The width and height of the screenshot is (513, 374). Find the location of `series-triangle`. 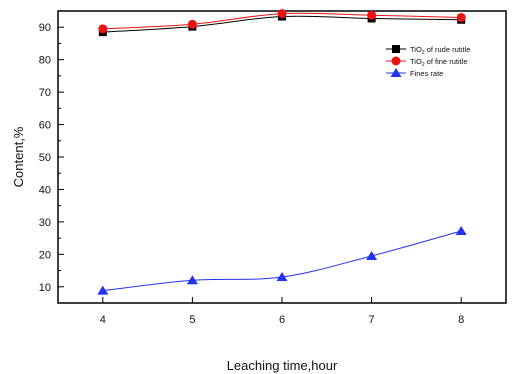

series-triangle is located at coordinates (282, 260).